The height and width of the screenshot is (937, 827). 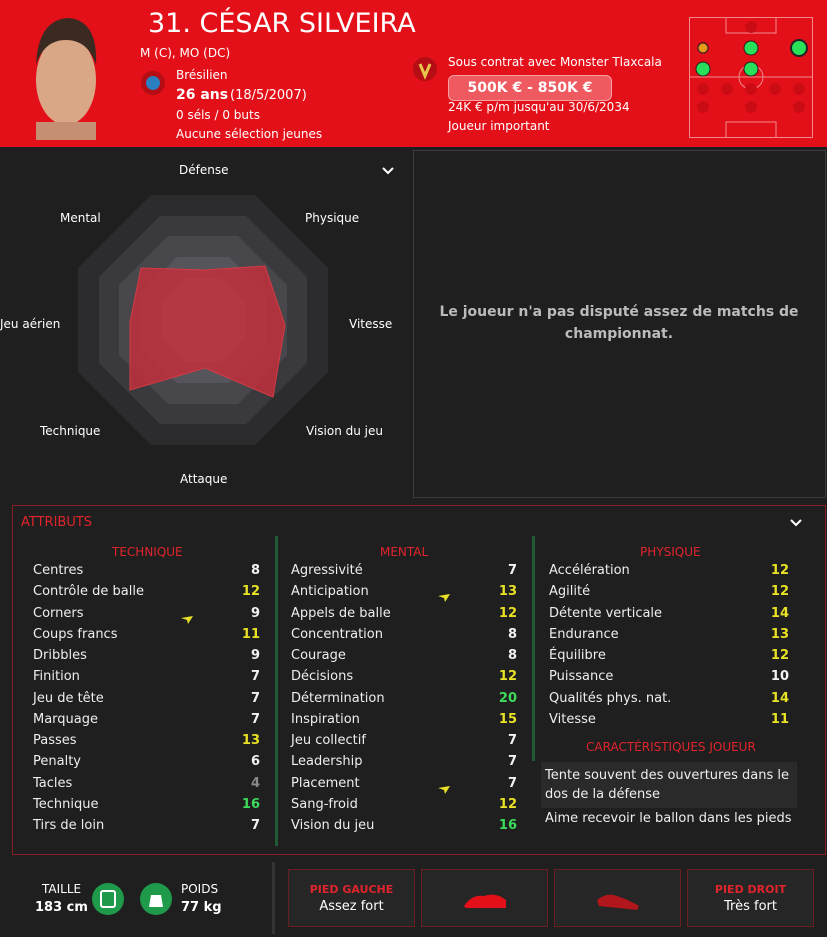 I want to click on attribute-value: 20, so click(x=507, y=698).